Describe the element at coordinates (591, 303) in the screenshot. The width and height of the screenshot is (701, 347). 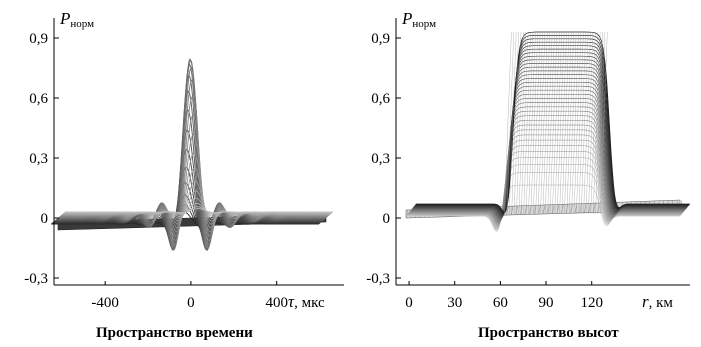
I see `right-x-tick-label: 120` at that location.